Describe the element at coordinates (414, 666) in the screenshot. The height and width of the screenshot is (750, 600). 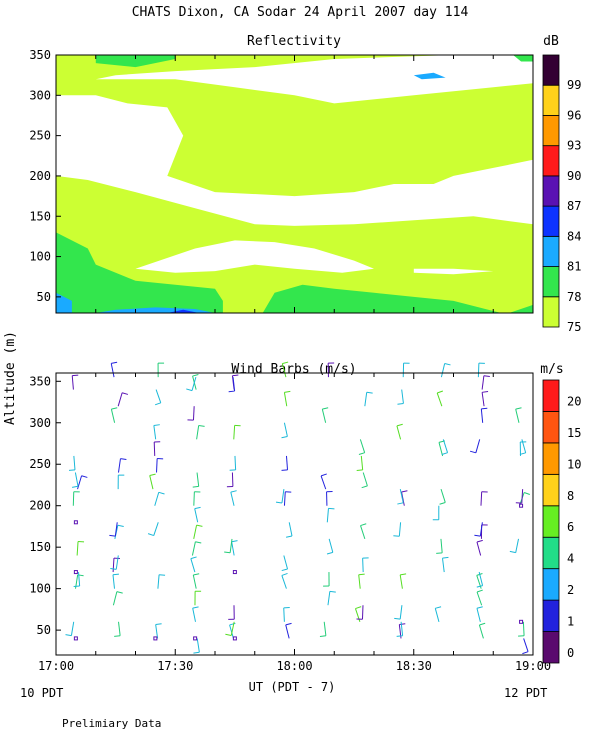
I see `x-tick-label: 18:30` at that location.